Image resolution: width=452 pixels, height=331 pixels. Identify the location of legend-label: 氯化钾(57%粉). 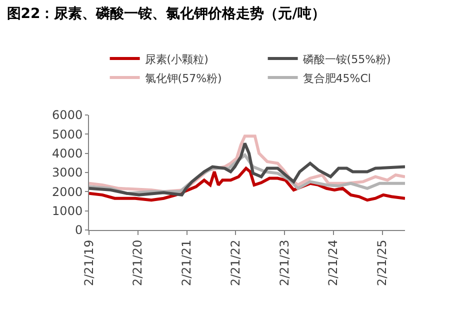
(183, 78).